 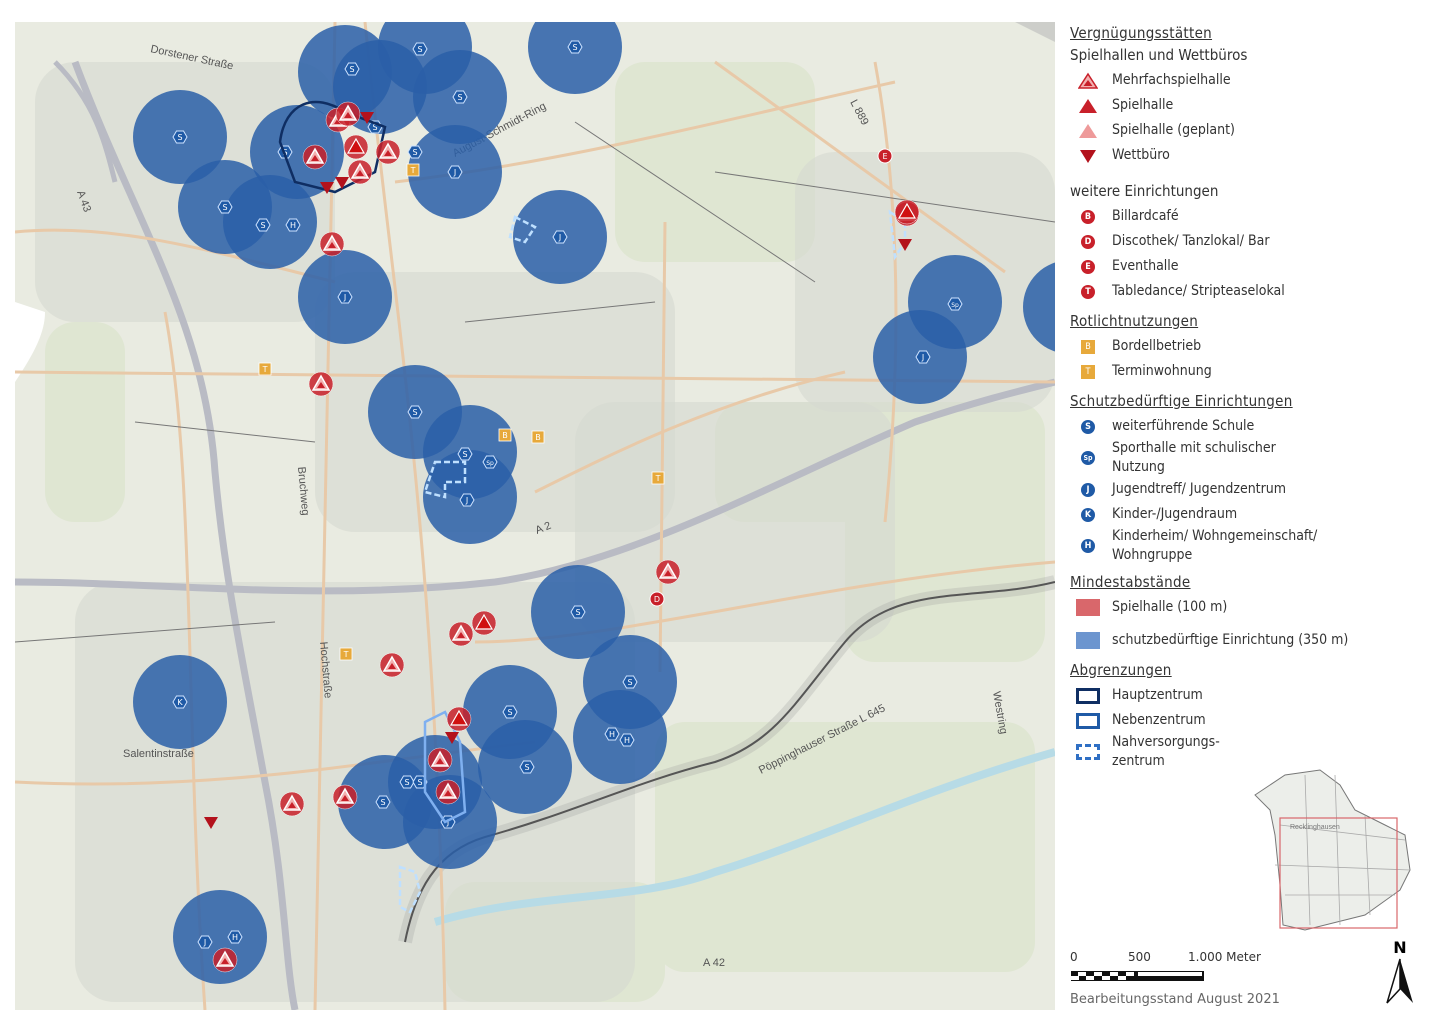 I want to click on legend-item: T Terminwohnung, so click(x=1252, y=371).